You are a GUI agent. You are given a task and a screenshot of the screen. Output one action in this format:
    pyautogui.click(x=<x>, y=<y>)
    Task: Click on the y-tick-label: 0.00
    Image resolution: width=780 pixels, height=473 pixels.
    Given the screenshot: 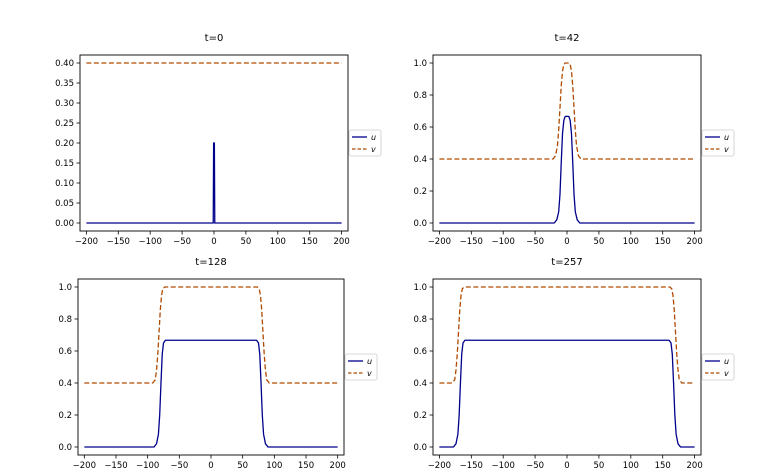 What is the action you would take?
    pyautogui.click(x=64, y=224)
    